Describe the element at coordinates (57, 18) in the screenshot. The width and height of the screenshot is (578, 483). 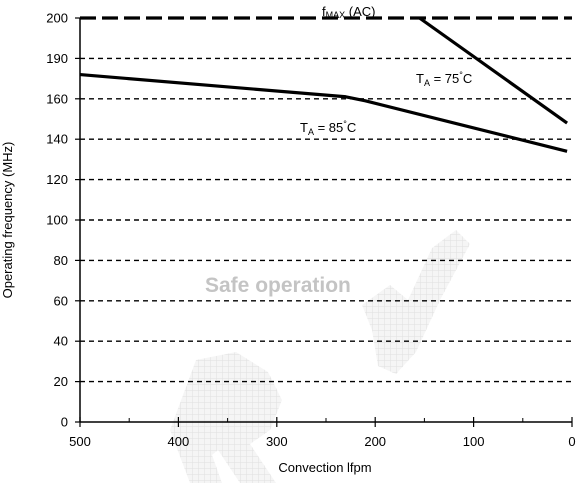
I see `y-tick-label: 200` at that location.